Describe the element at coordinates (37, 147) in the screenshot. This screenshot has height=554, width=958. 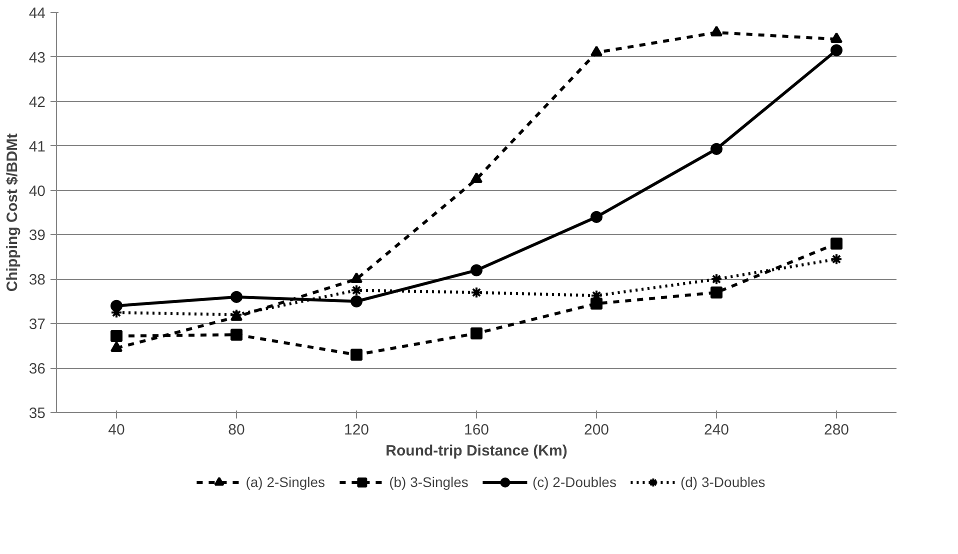
I see `y-tick-label: 41` at that location.